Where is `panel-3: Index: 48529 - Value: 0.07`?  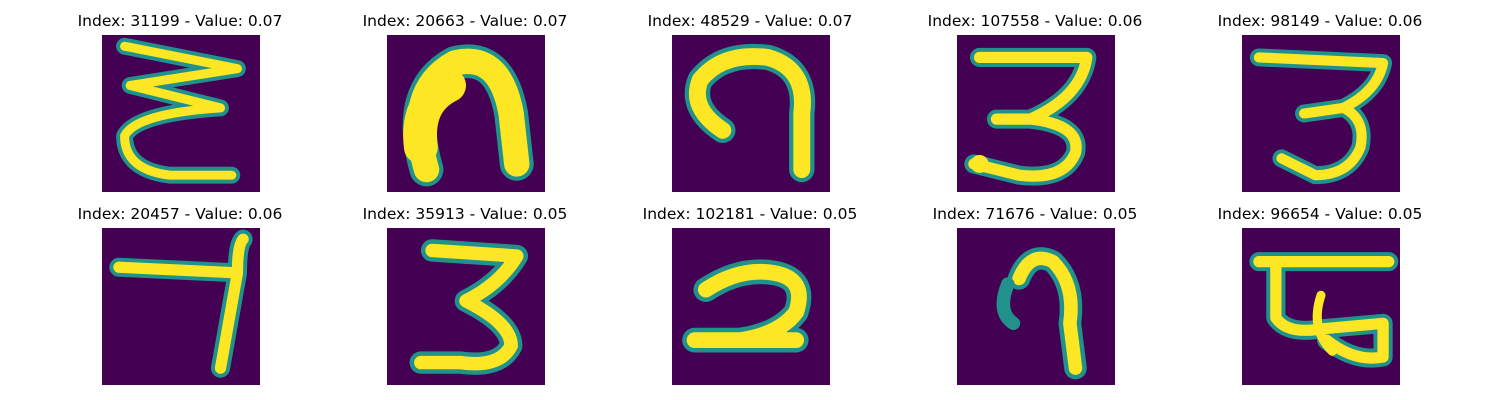 panel-3: Index: 48529 - Value: 0.07 is located at coordinates (750, 96).